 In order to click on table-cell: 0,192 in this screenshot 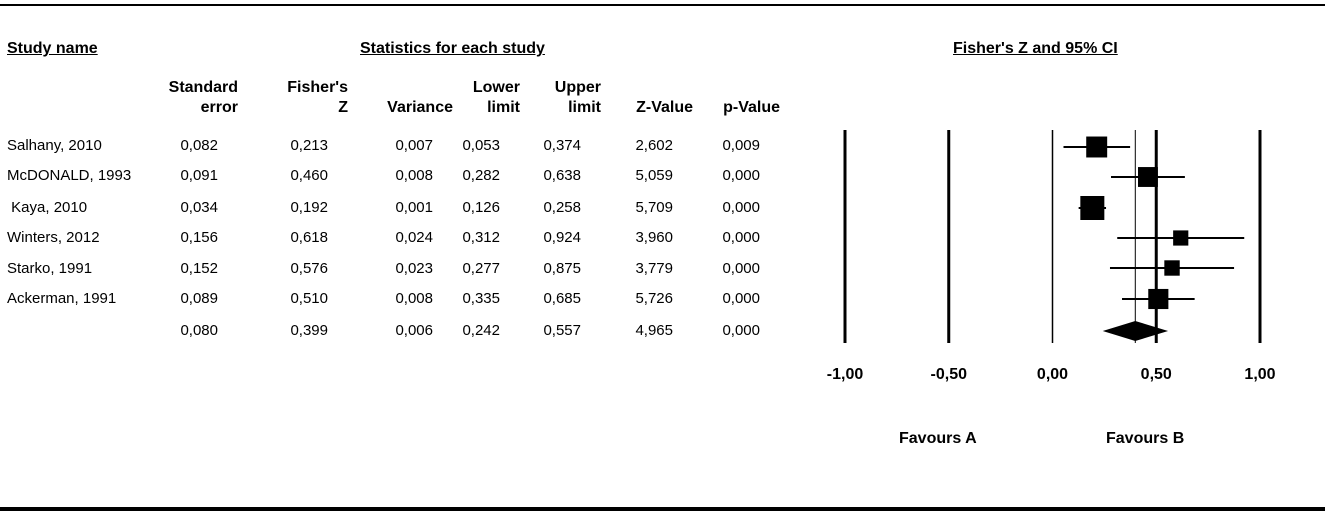, I will do `click(309, 207)`.